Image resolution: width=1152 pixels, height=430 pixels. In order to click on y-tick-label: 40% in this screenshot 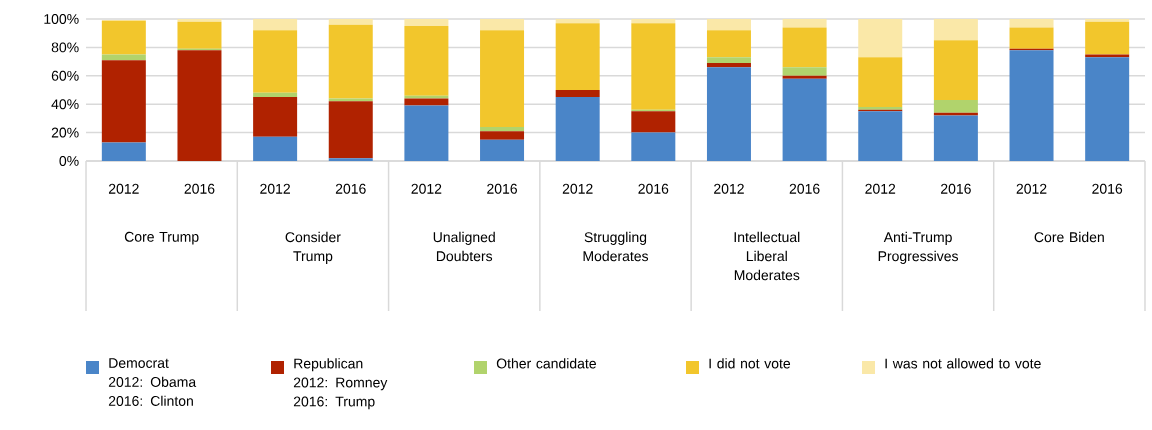, I will do `click(65, 104)`.